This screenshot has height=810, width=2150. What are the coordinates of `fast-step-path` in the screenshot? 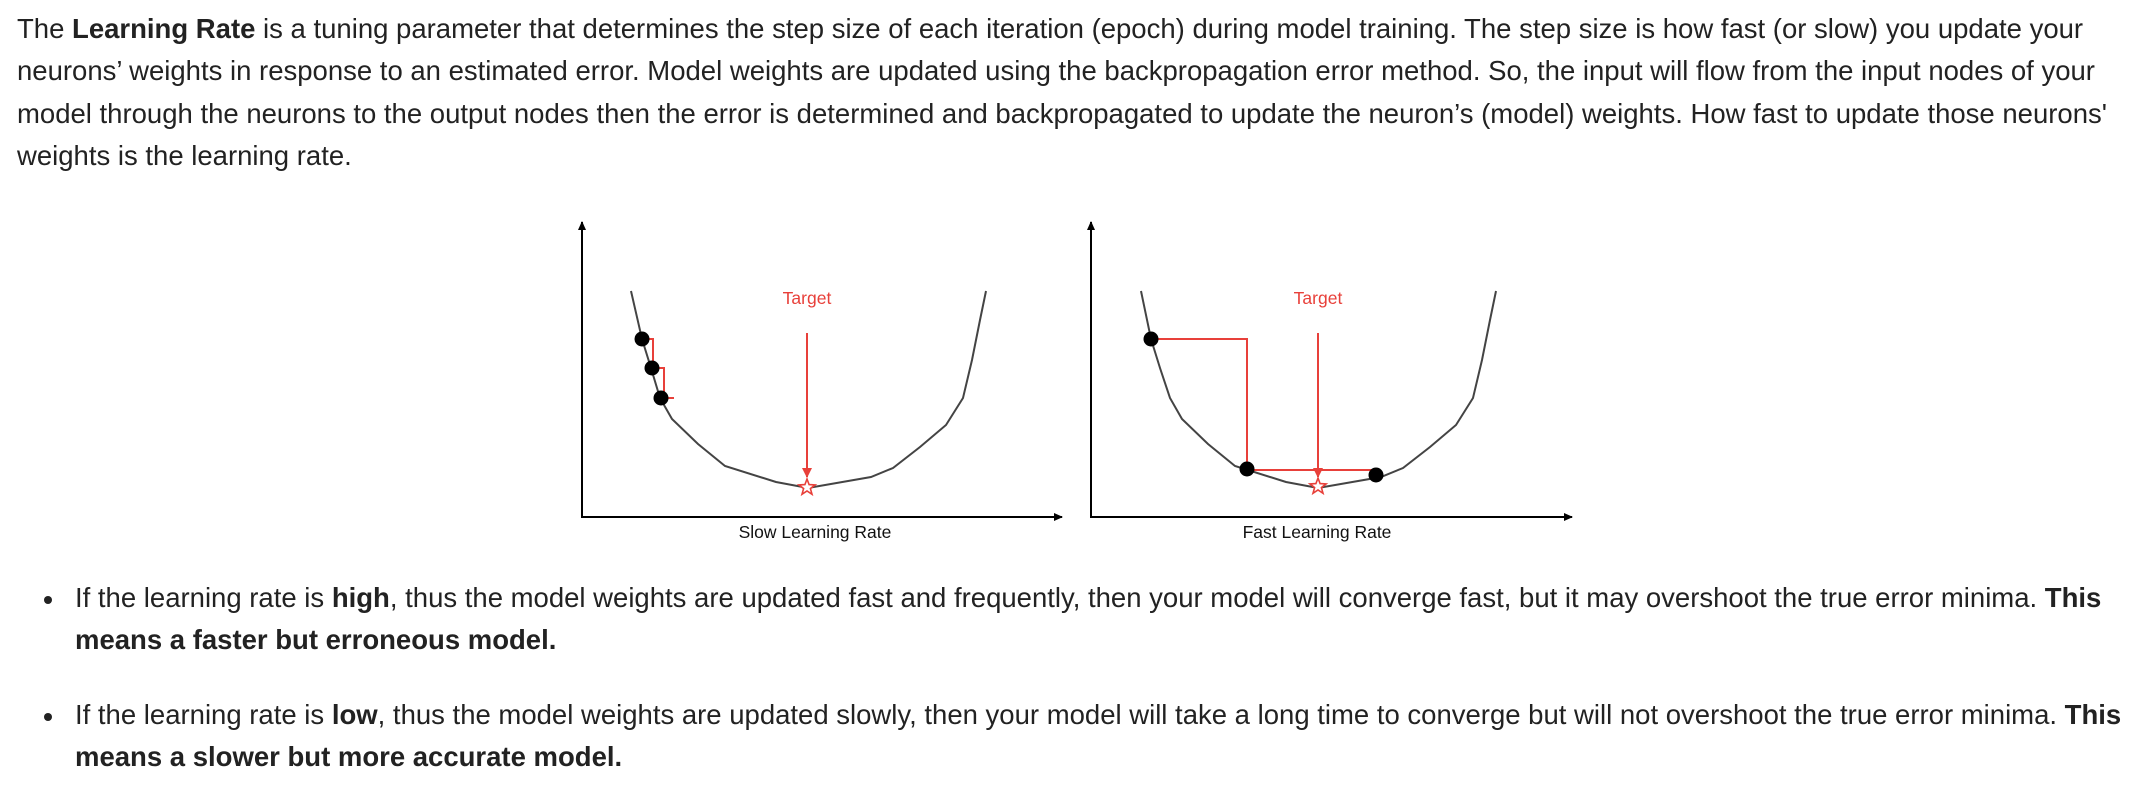 It's located at (1263, 404).